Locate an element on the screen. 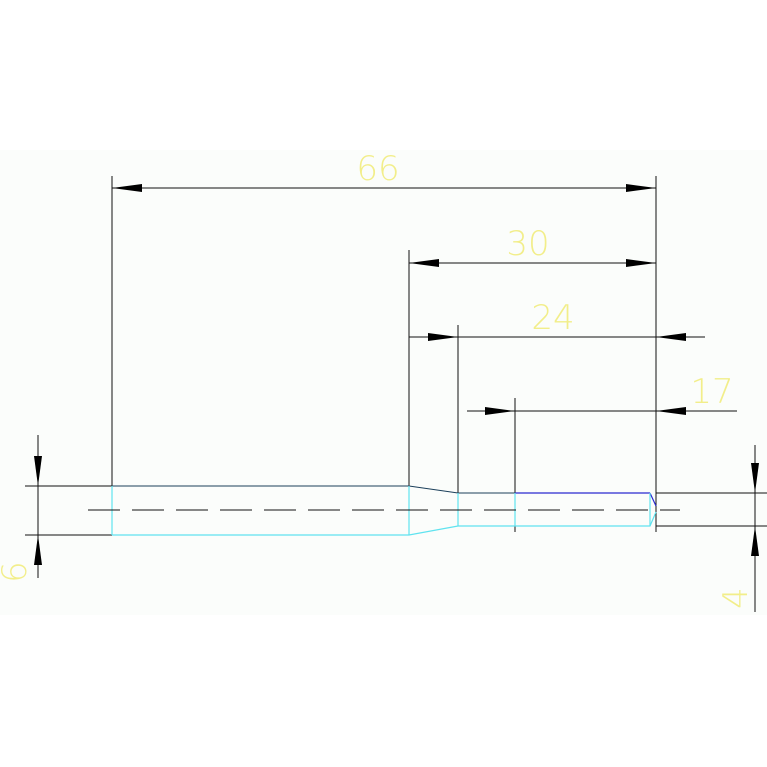  dimension-label: 66 is located at coordinates (377, 169).